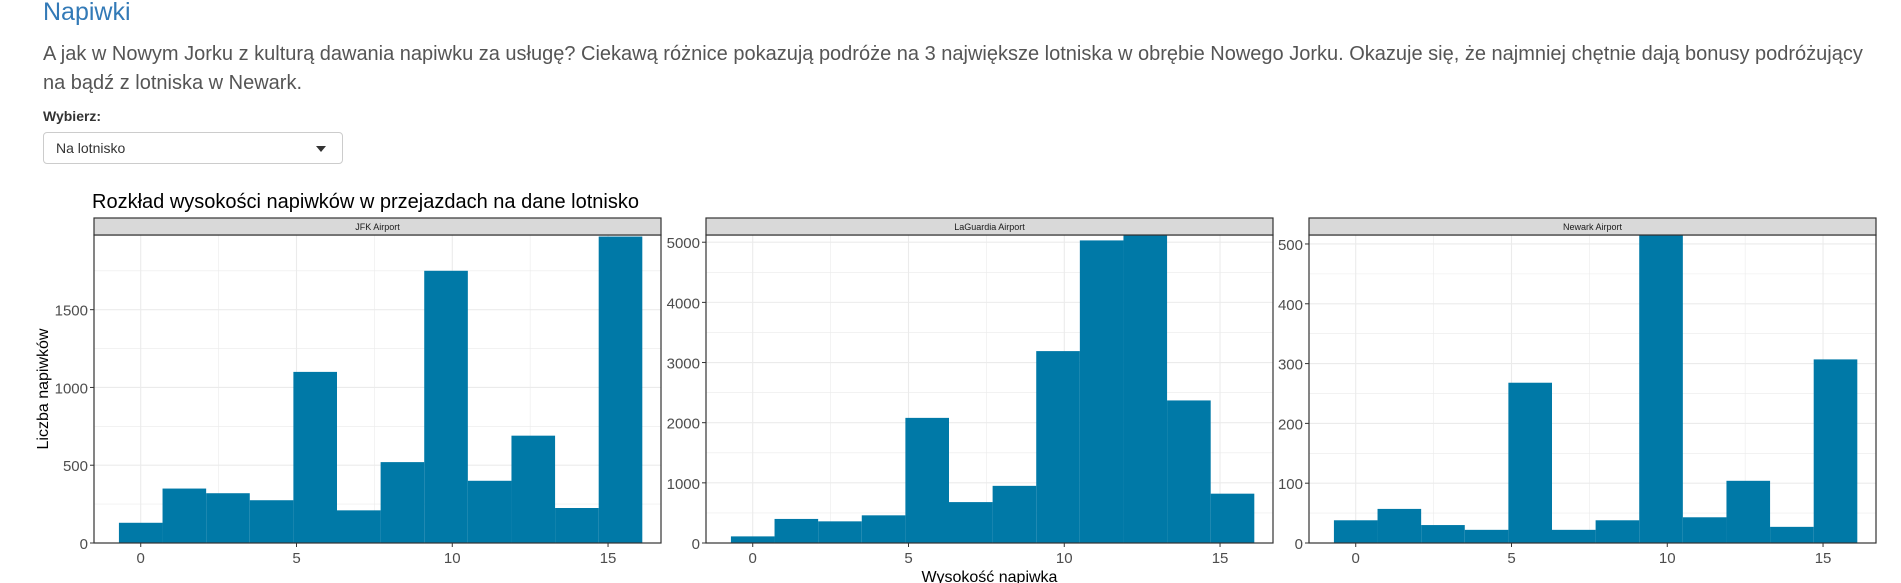 This screenshot has height=583, width=1901. I want to click on select-value: Na lotnisko, so click(91, 148).